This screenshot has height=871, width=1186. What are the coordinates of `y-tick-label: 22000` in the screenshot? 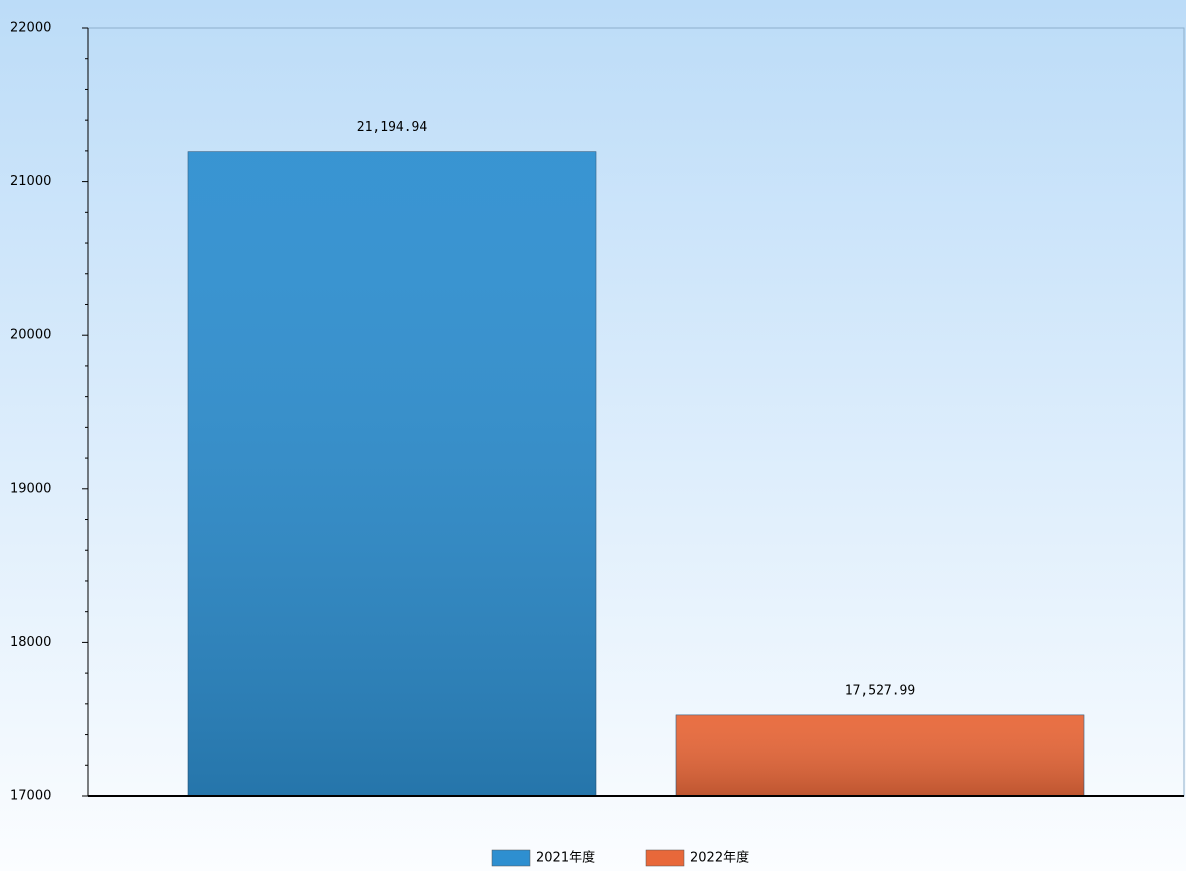 It's located at (30, 28).